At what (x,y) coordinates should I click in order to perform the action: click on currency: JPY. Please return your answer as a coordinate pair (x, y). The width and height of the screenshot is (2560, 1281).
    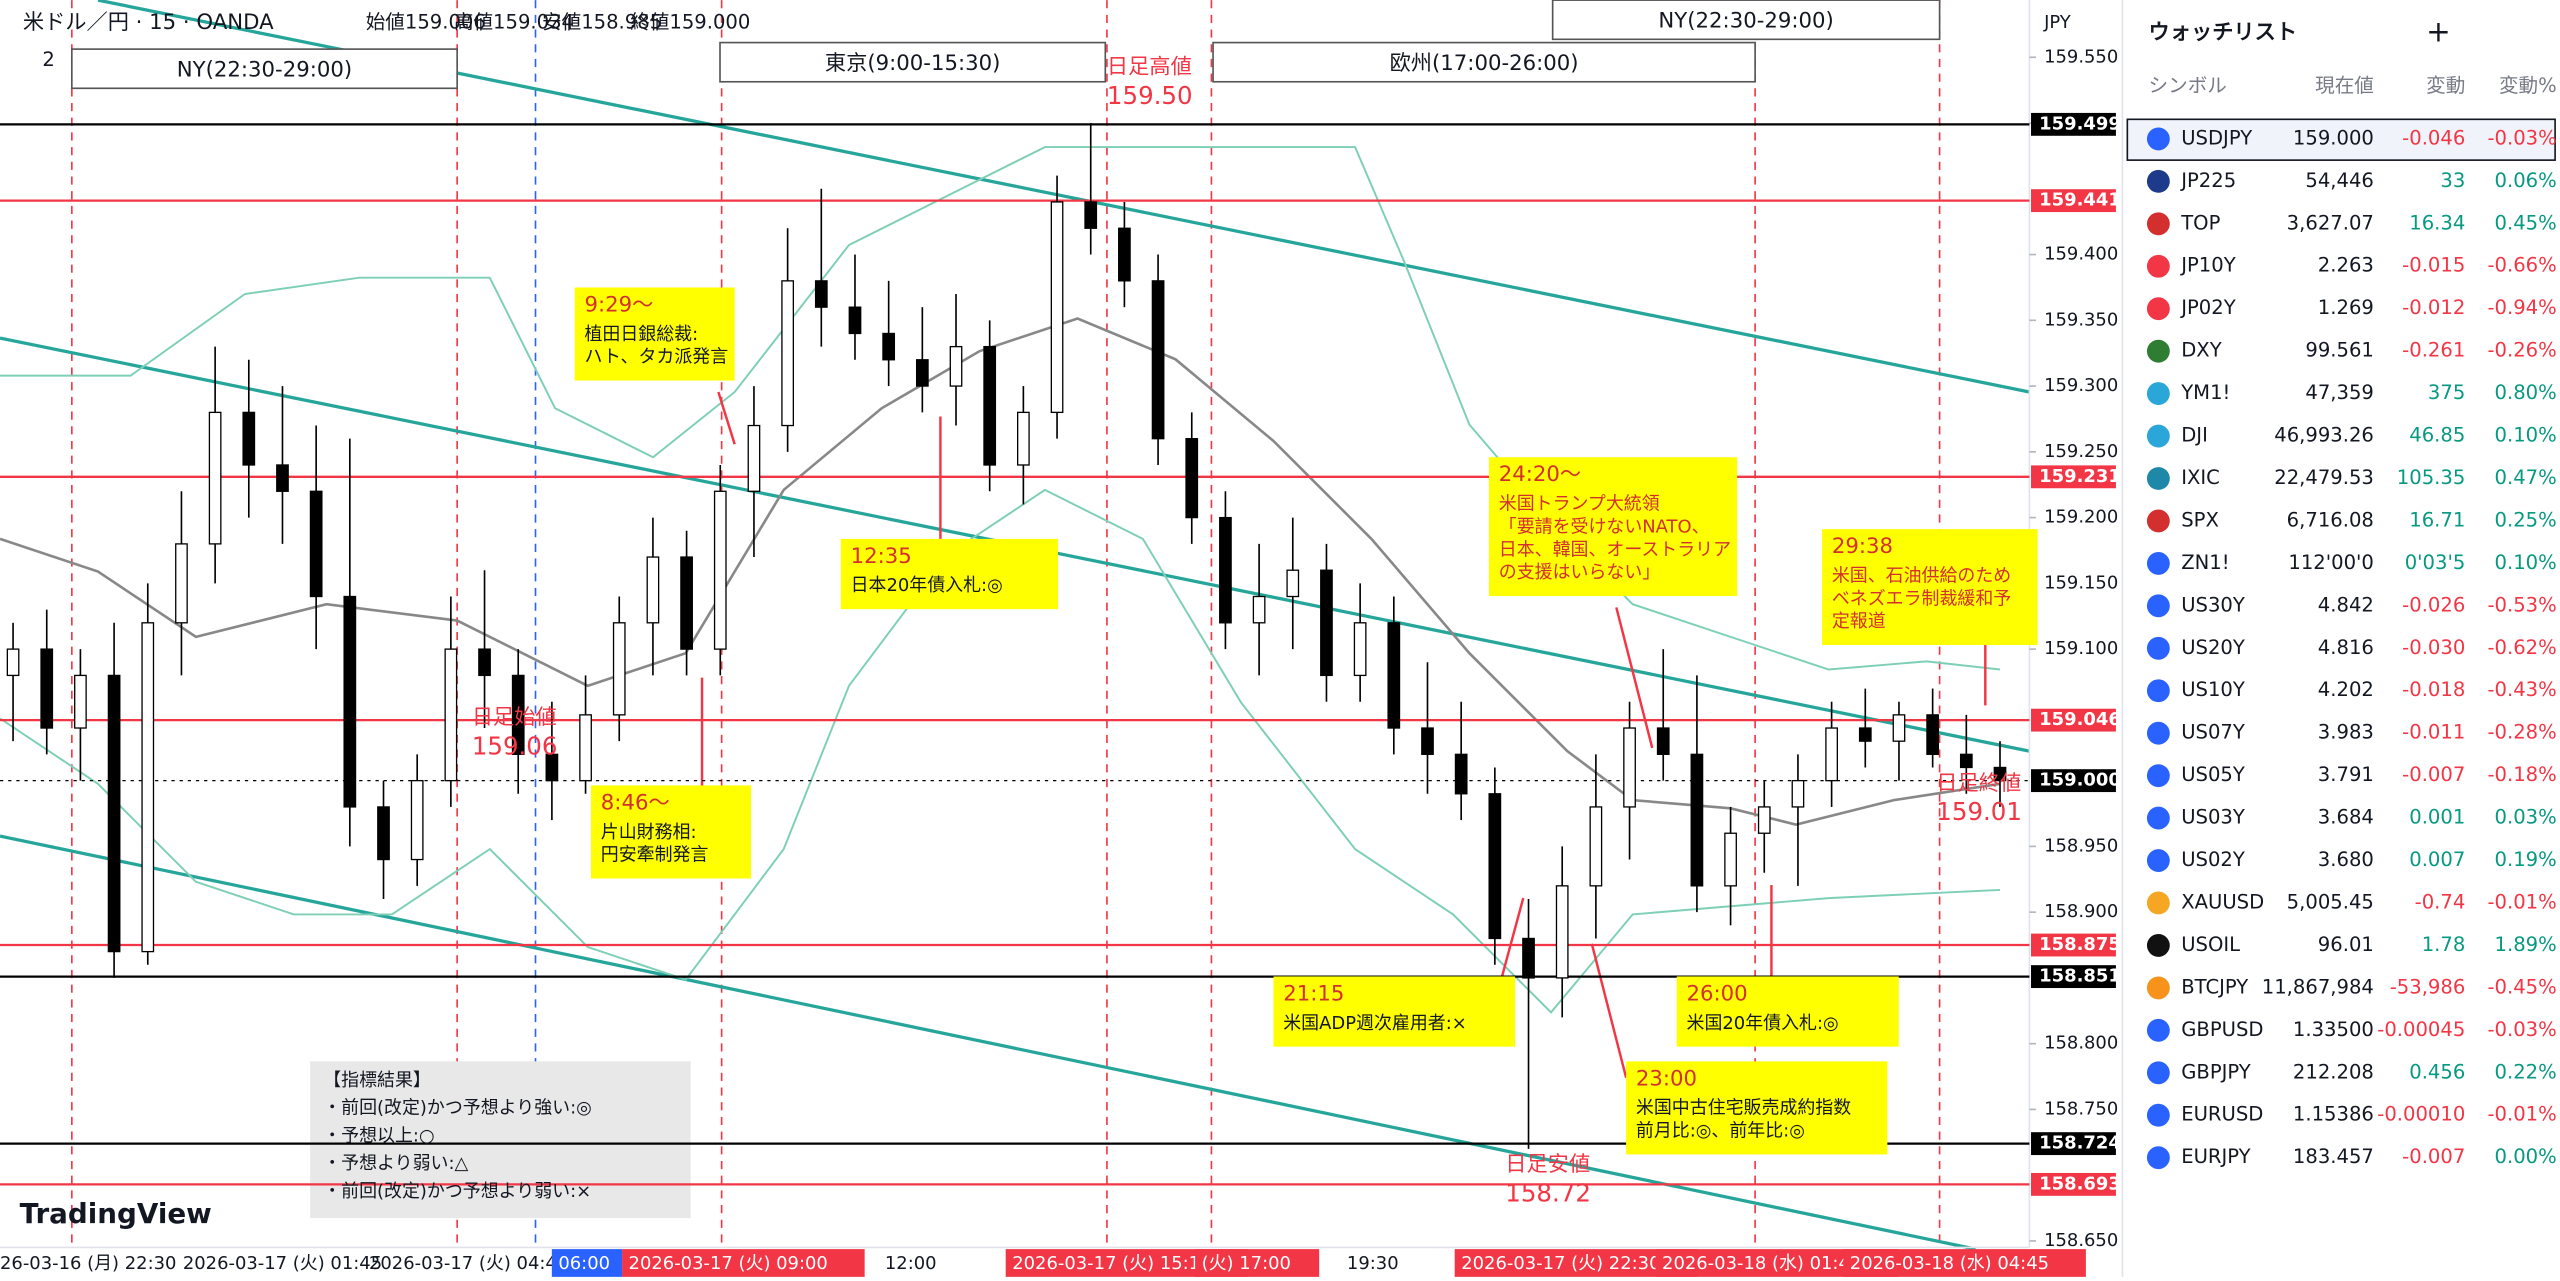
    Looking at the image, I should click on (2057, 22).